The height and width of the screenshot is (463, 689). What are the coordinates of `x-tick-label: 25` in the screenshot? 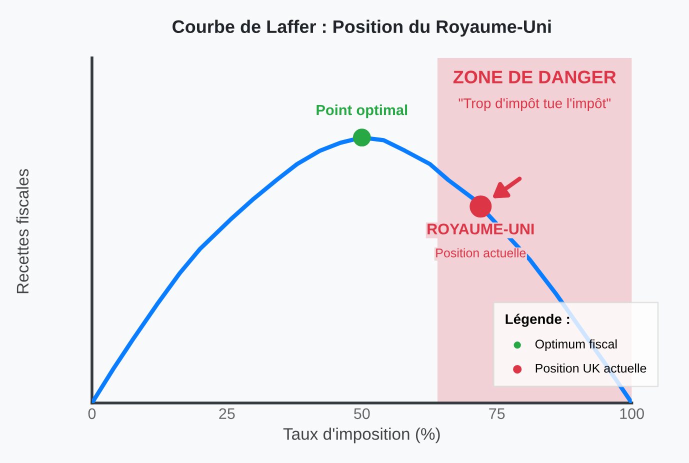 It's located at (227, 414).